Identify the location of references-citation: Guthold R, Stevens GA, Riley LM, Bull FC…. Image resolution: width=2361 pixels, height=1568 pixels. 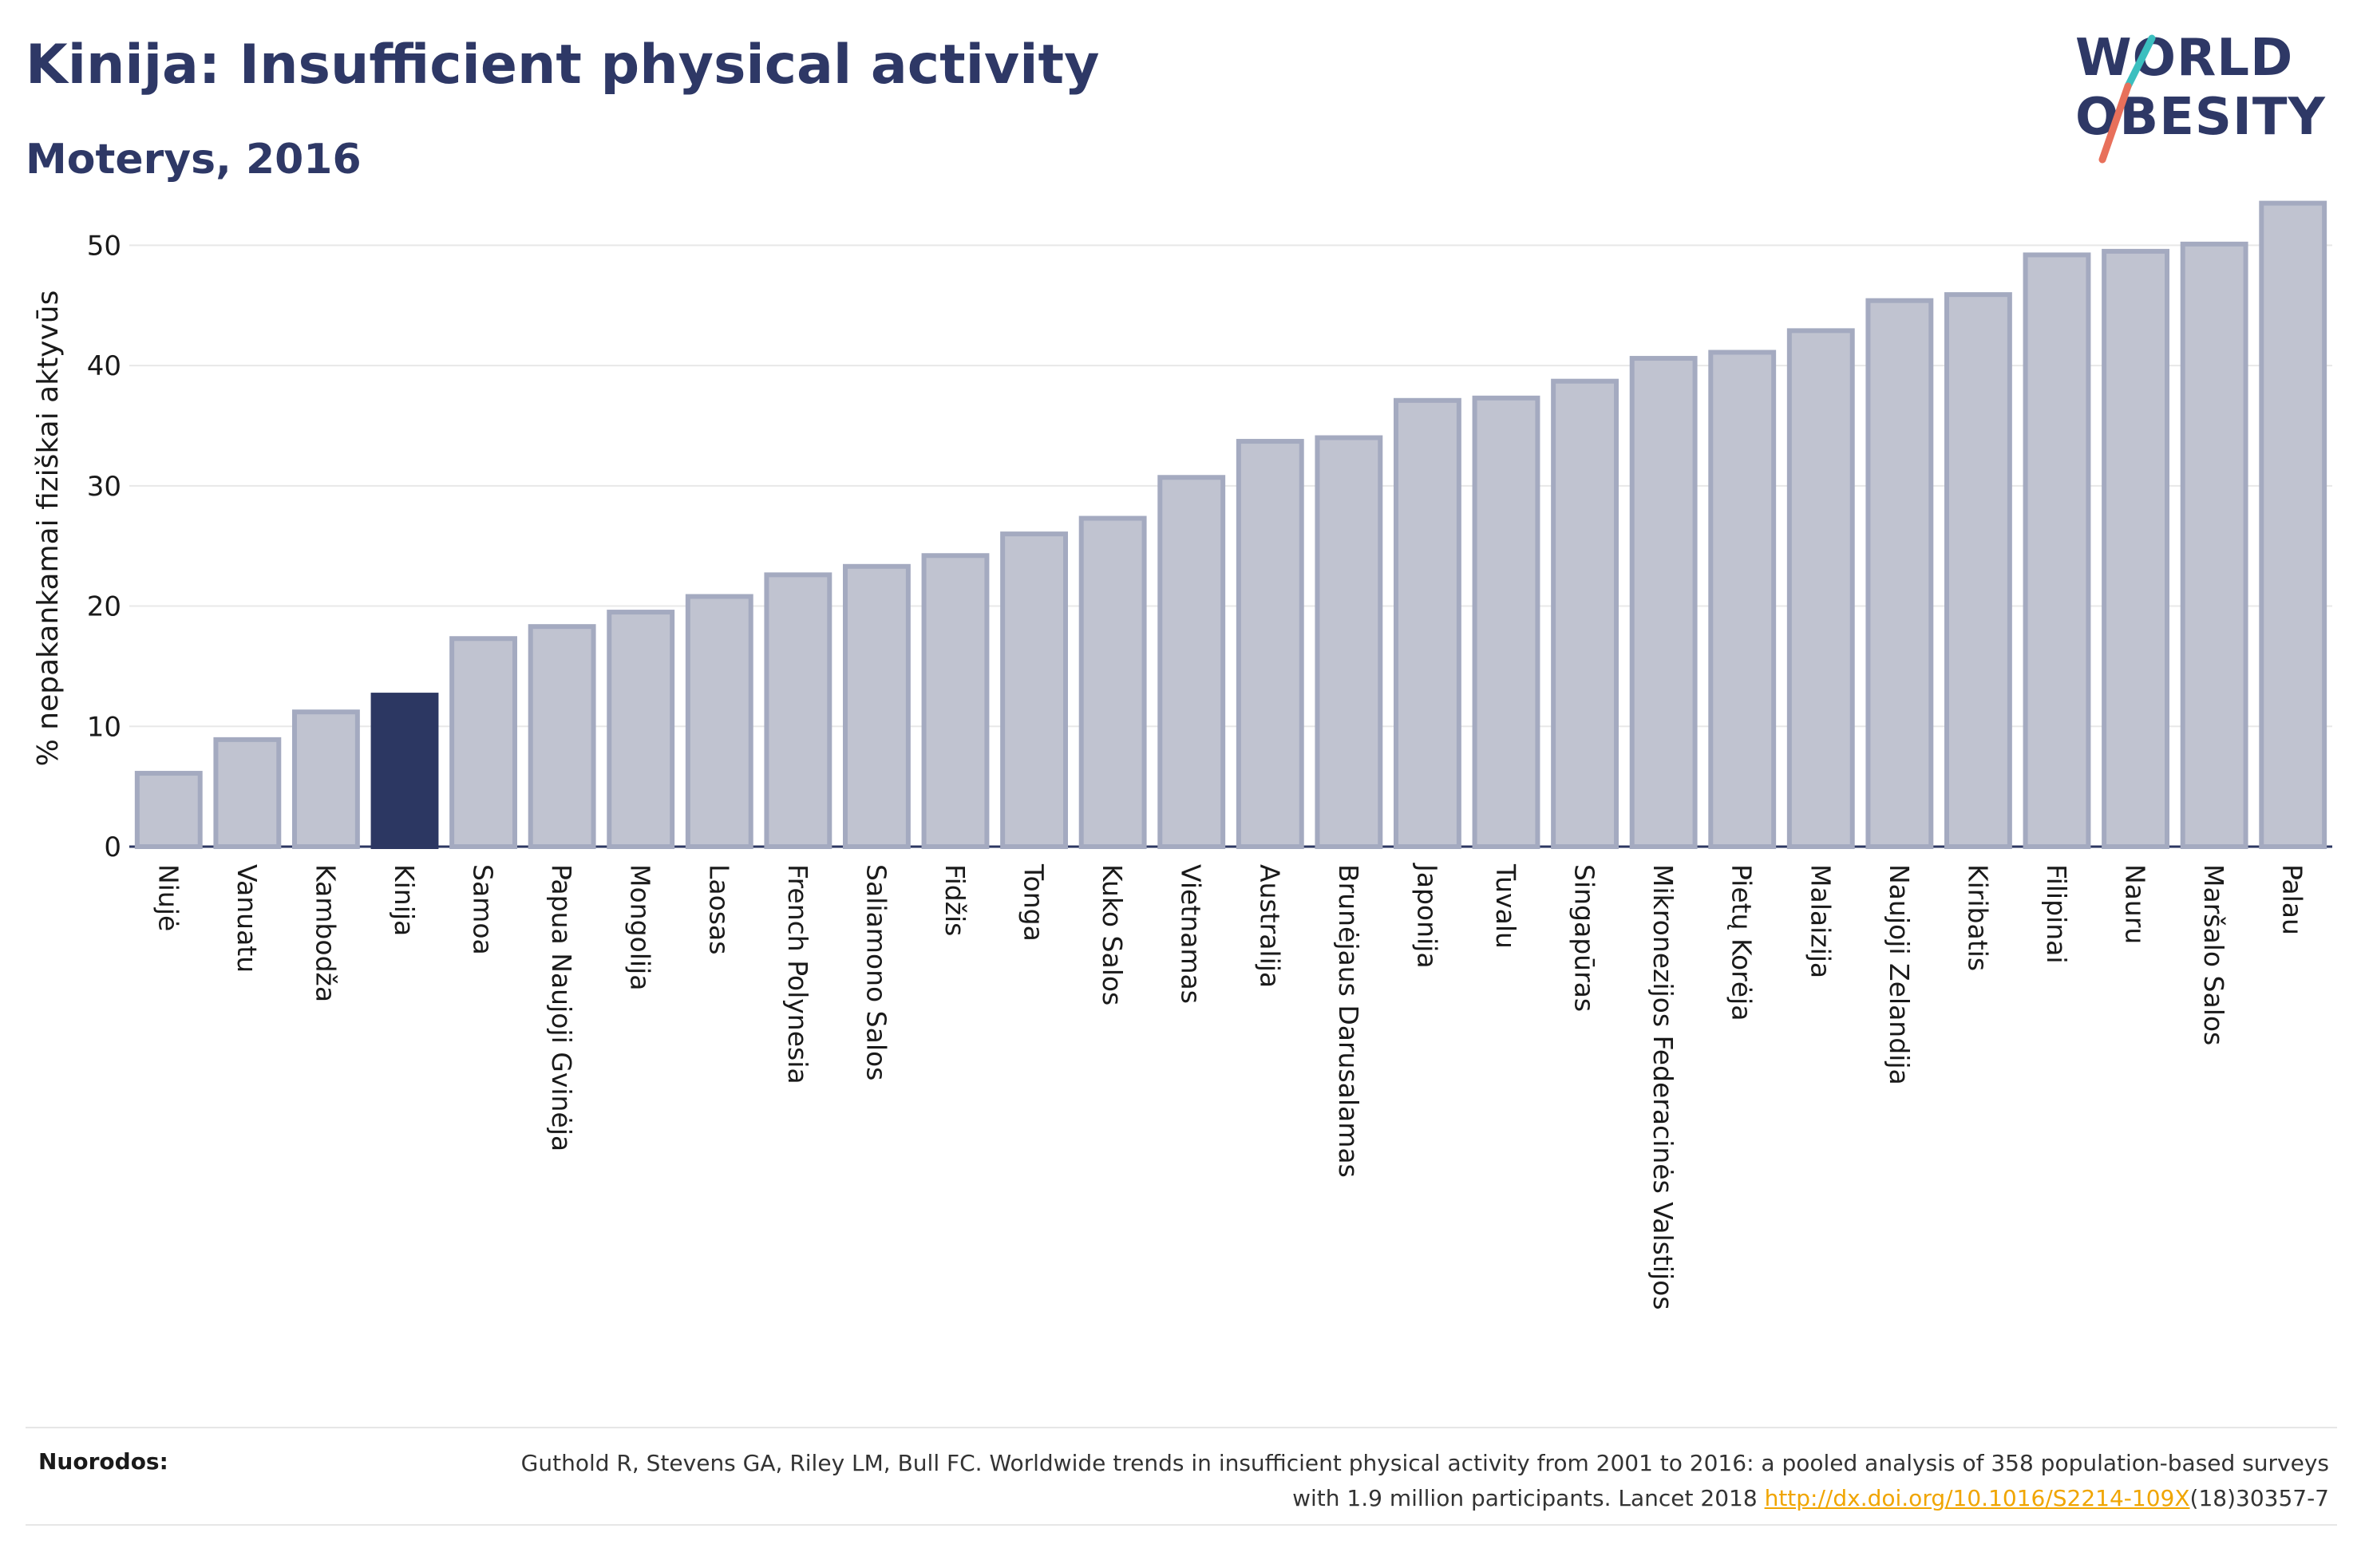
(1424, 1480).